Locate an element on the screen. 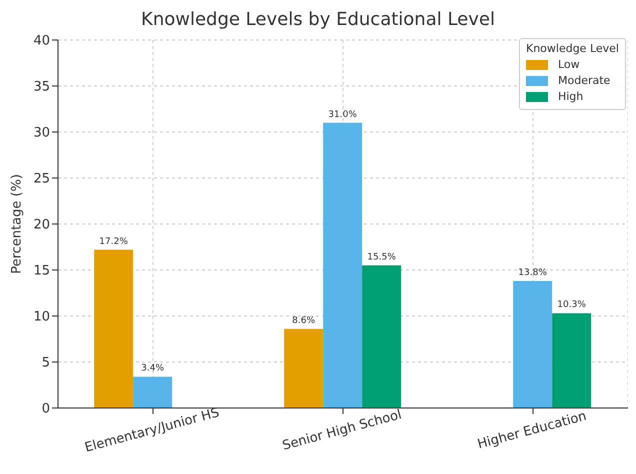 The image size is (636, 474). x-tick-label: Senior High School is located at coordinates (342, 430).